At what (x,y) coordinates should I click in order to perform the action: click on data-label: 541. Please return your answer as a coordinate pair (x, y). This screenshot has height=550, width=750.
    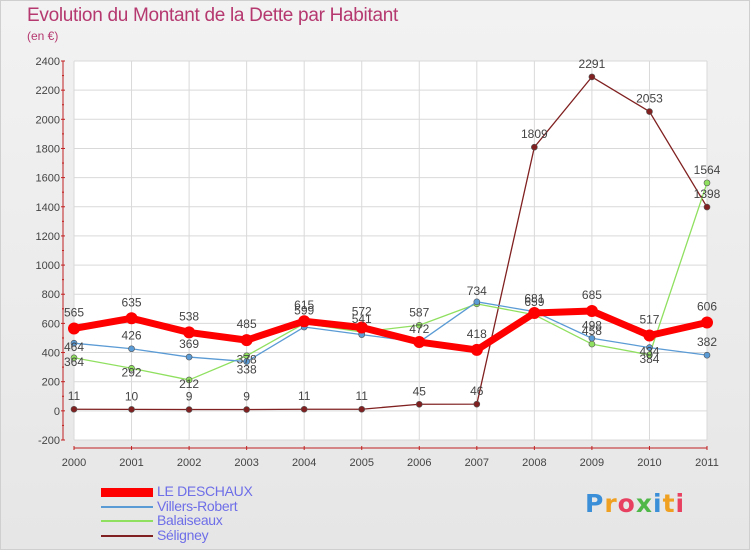
    Looking at the image, I should click on (362, 319).